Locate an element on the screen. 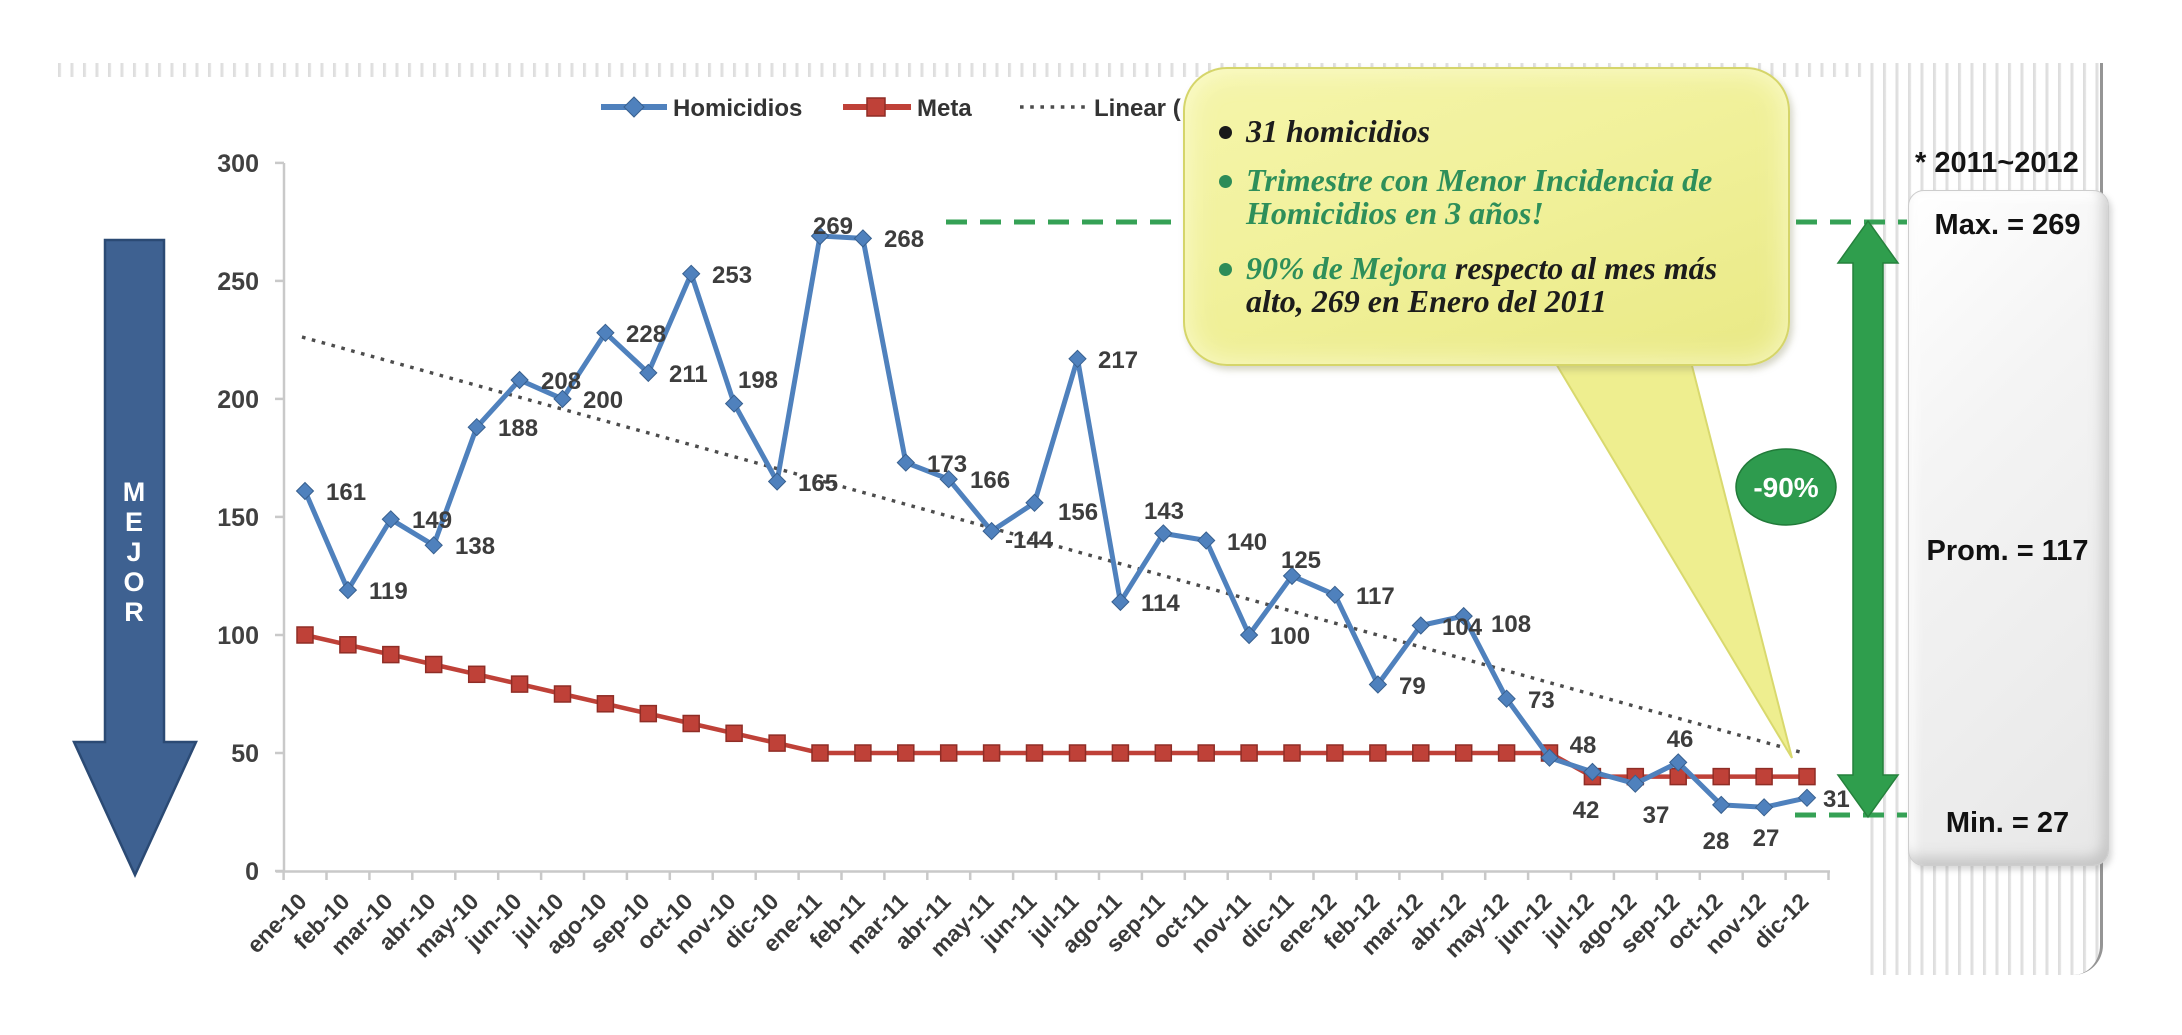 This screenshot has width=2182, height=1035. svg-text: 165 is located at coordinates (818, 483).